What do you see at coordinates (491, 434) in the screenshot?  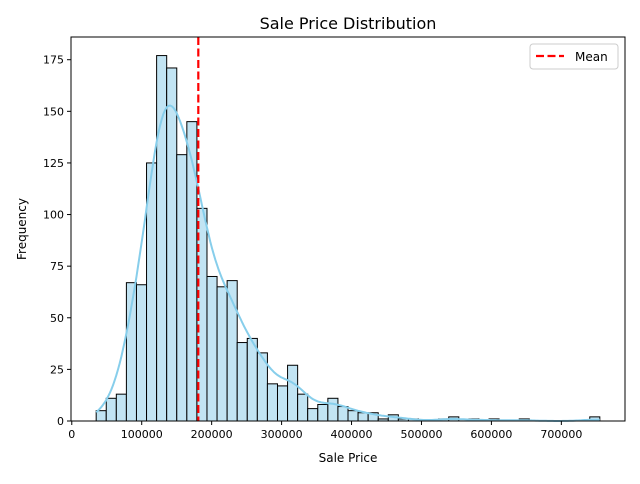 I see `x-tick-label: 600000` at bounding box center [491, 434].